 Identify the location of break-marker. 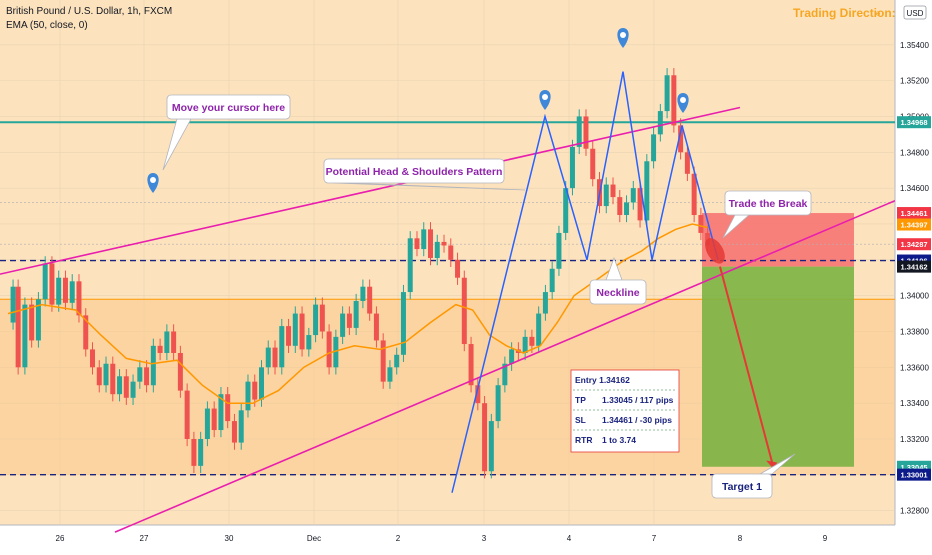
(715, 251).